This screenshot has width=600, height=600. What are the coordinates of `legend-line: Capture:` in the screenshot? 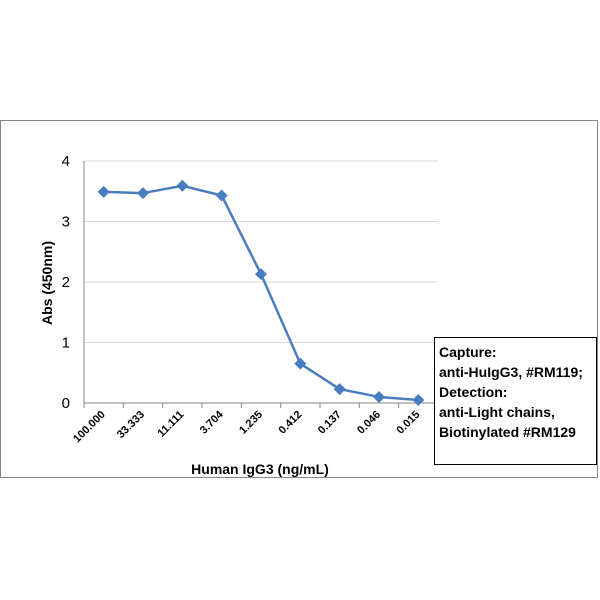 It's located at (468, 352).